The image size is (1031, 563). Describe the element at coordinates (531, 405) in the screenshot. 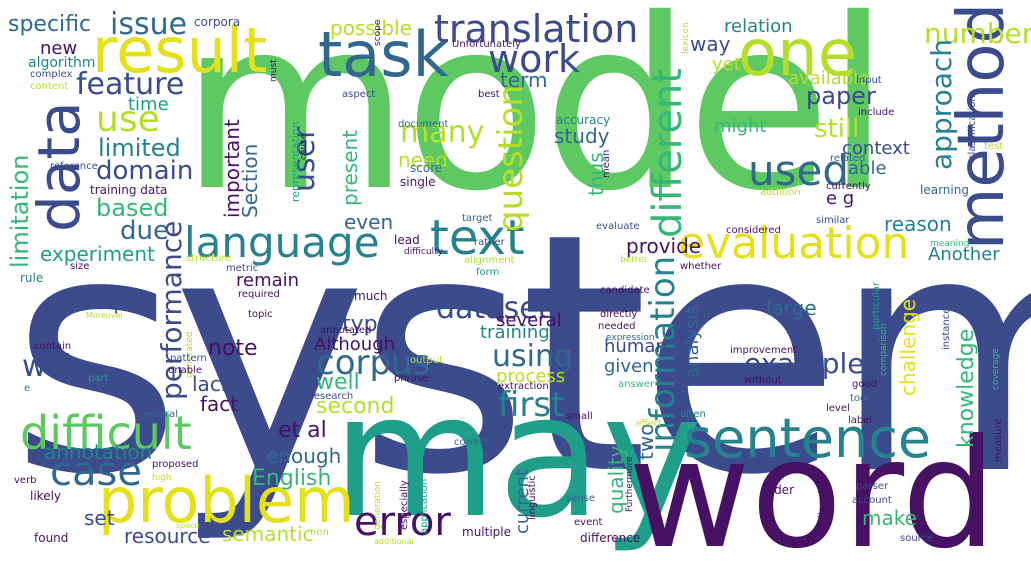

I see `word-first: first` at that location.